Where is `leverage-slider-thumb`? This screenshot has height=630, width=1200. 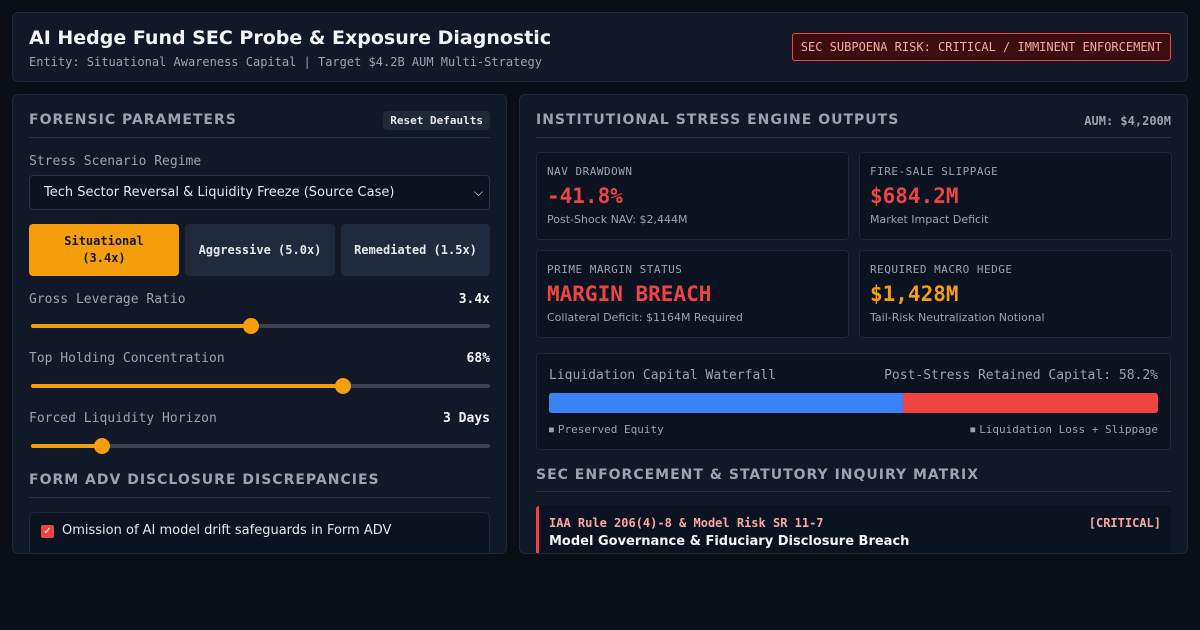 leverage-slider-thumb is located at coordinates (251, 326).